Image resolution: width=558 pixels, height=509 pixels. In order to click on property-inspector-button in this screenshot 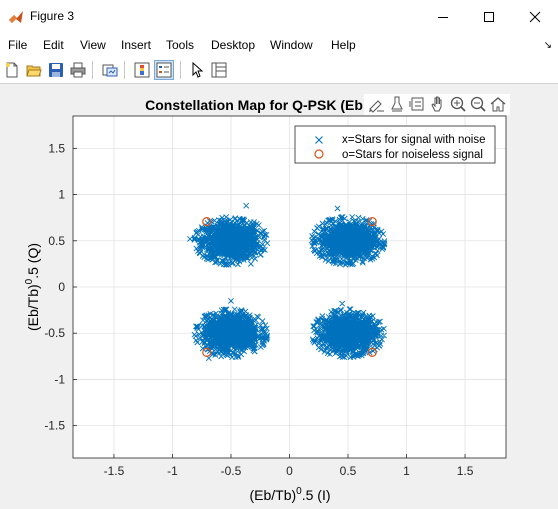, I will do `click(219, 70)`.